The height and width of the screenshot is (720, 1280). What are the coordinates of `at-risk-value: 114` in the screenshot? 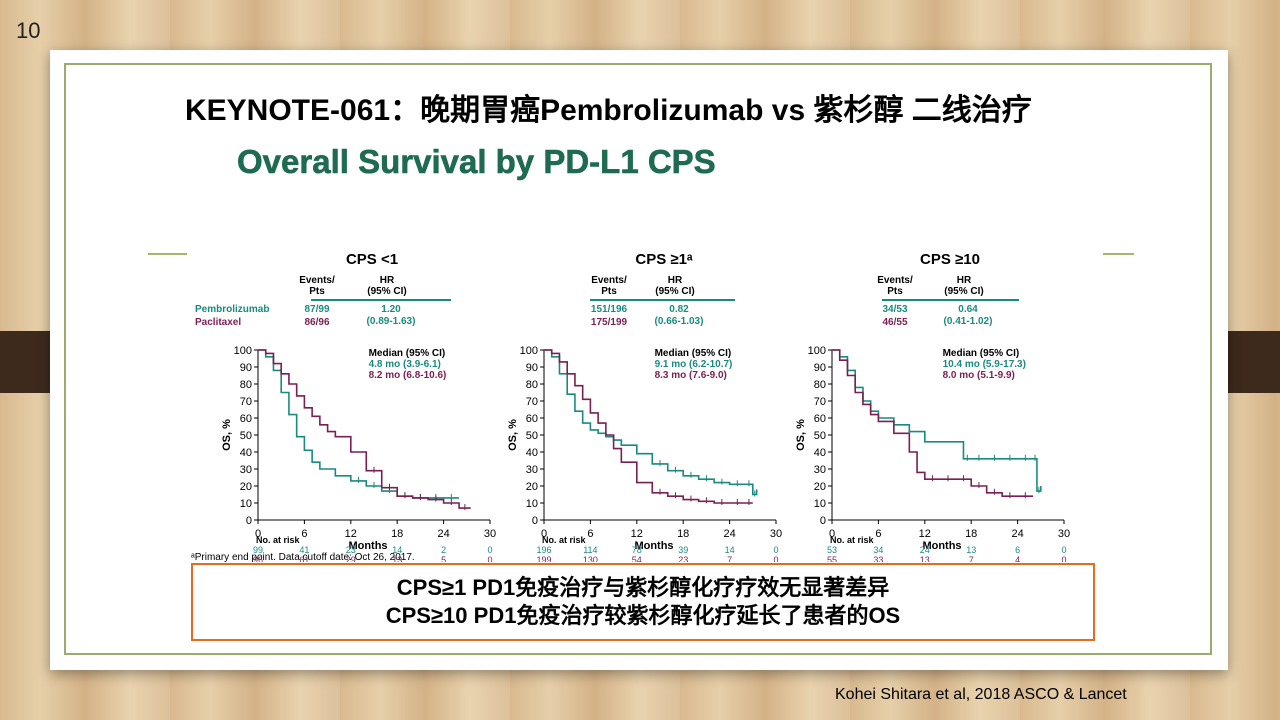 It's located at (590, 550).